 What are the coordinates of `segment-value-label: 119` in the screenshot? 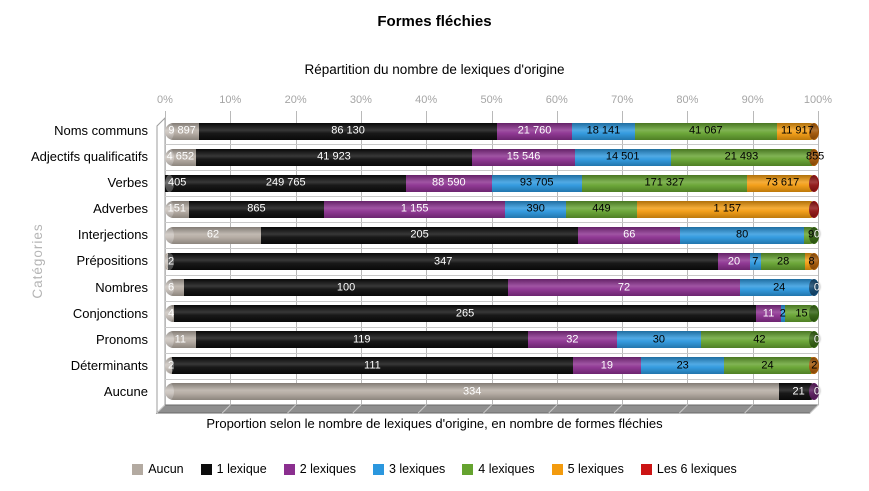 It's located at (361, 339).